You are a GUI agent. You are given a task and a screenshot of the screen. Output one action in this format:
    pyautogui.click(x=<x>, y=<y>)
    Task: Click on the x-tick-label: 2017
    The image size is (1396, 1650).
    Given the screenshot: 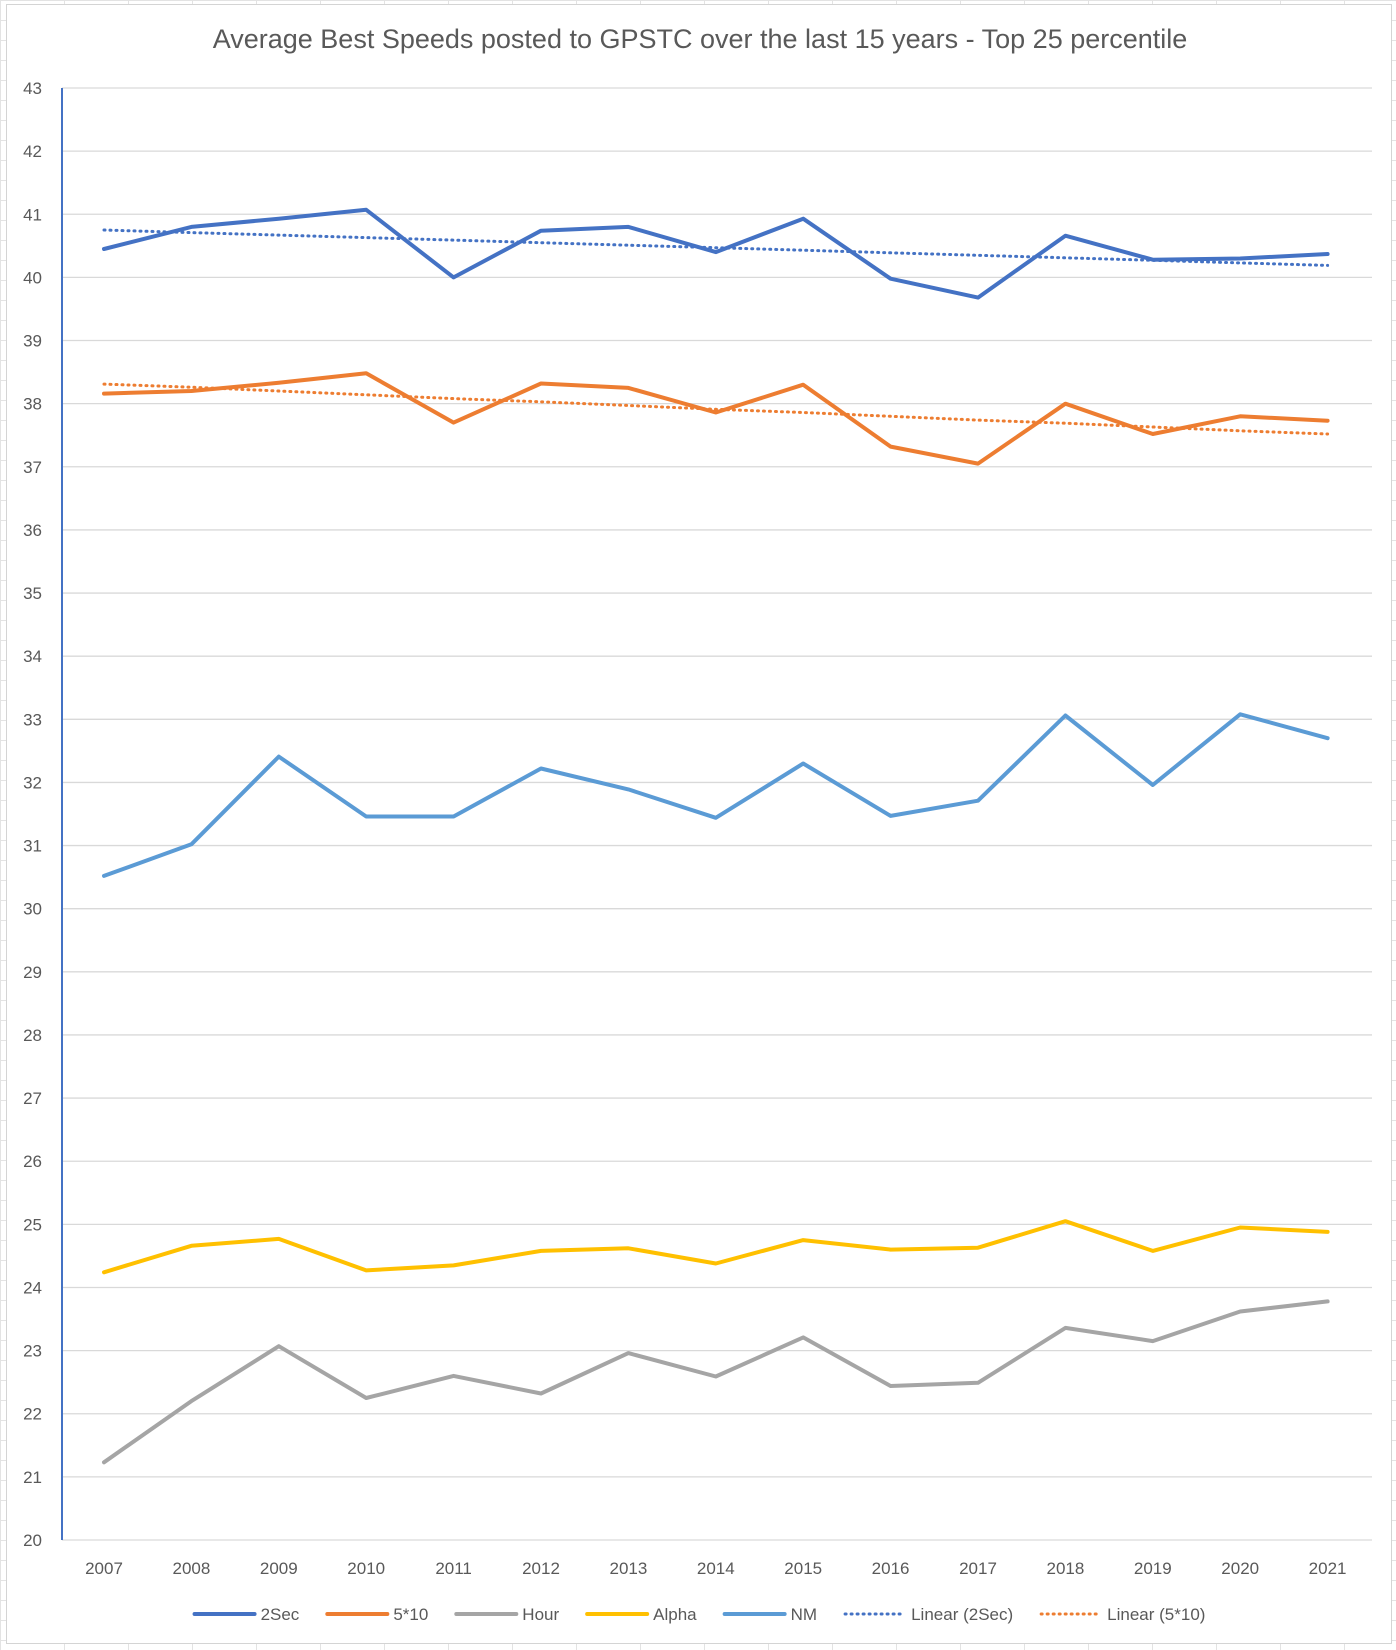 What is the action you would take?
    pyautogui.click(x=978, y=1568)
    